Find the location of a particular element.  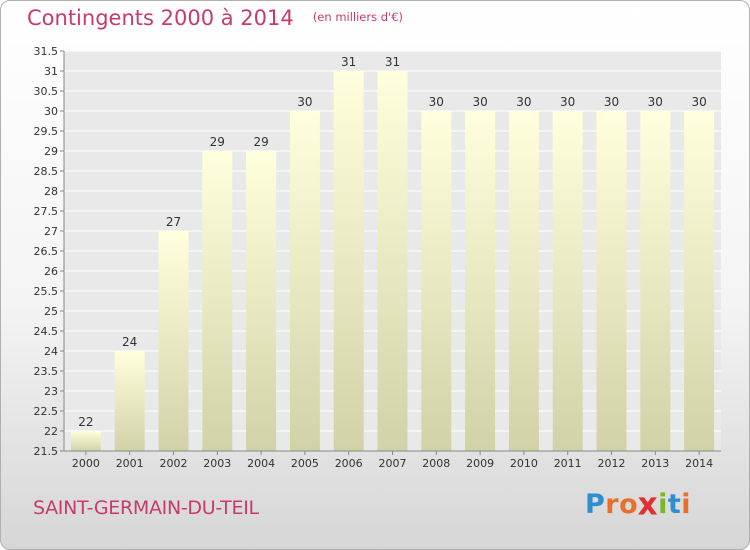

data-label-2007: 31 is located at coordinates (392, 62).